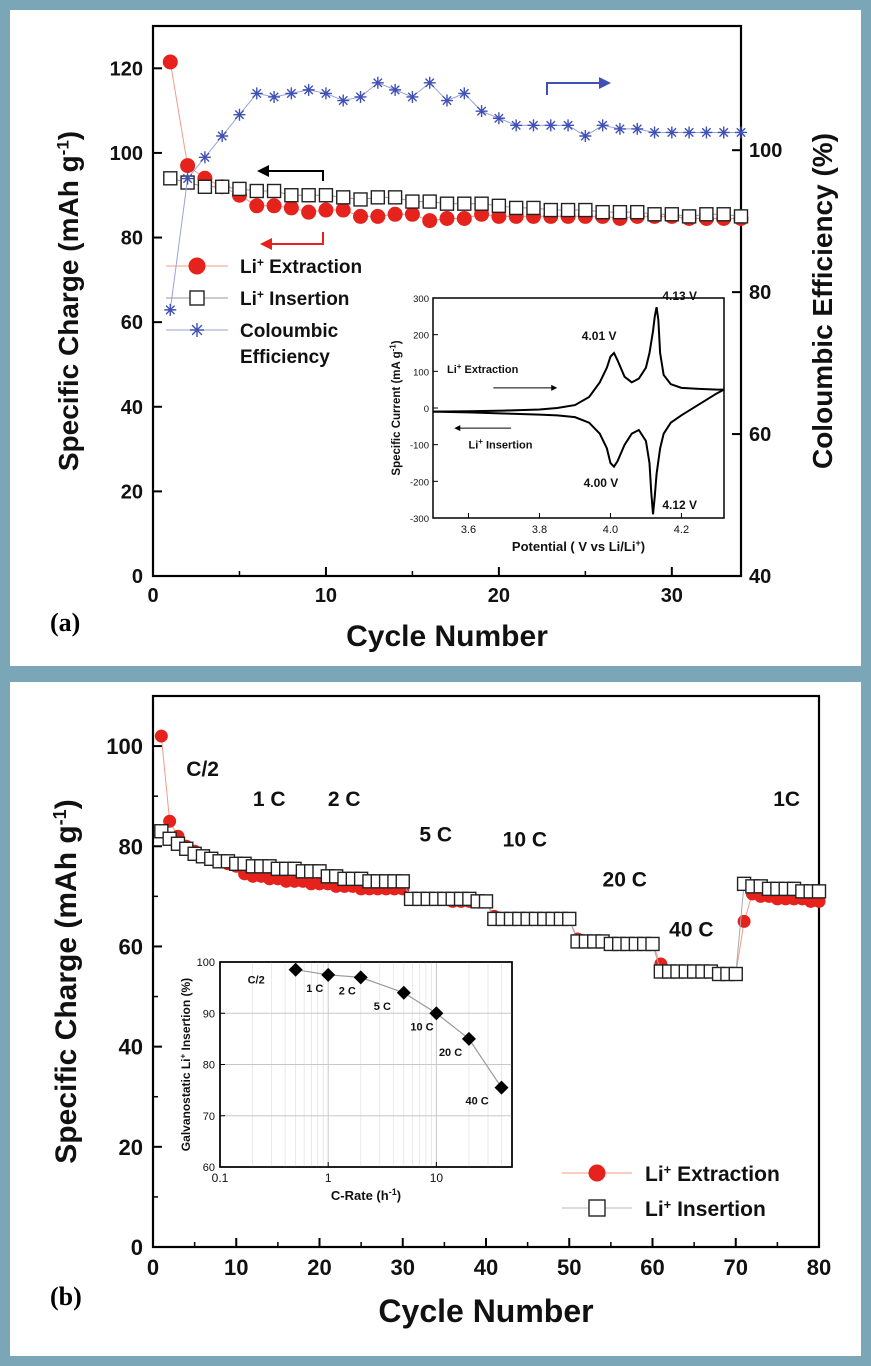 Image resolution: width=871 pixels, height=1366 pixels. I want to click on inset-point-label: 10 C, so click(421, 1027).